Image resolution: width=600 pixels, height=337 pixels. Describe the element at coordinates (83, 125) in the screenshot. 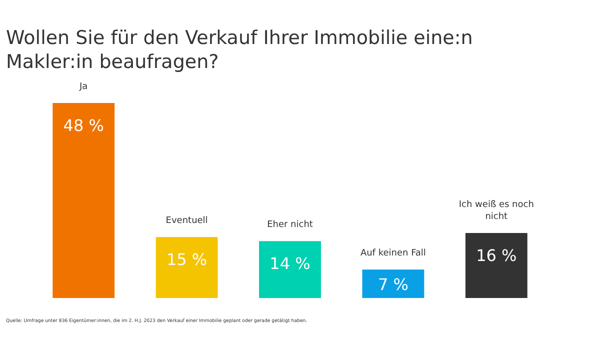

I see `data-label: 48 %` at that location.